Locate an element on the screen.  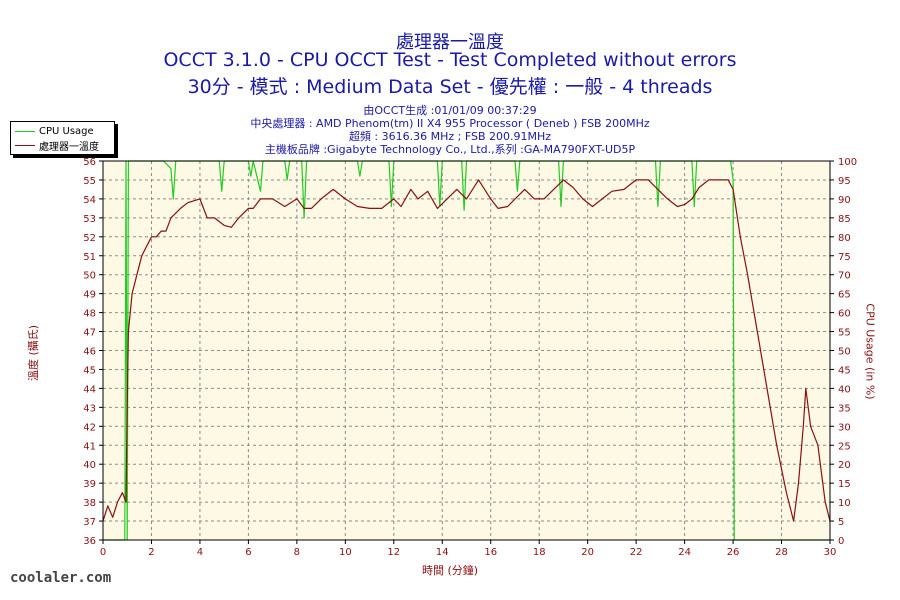
watermark: coolaler.com is located at coordinates (61, 578).